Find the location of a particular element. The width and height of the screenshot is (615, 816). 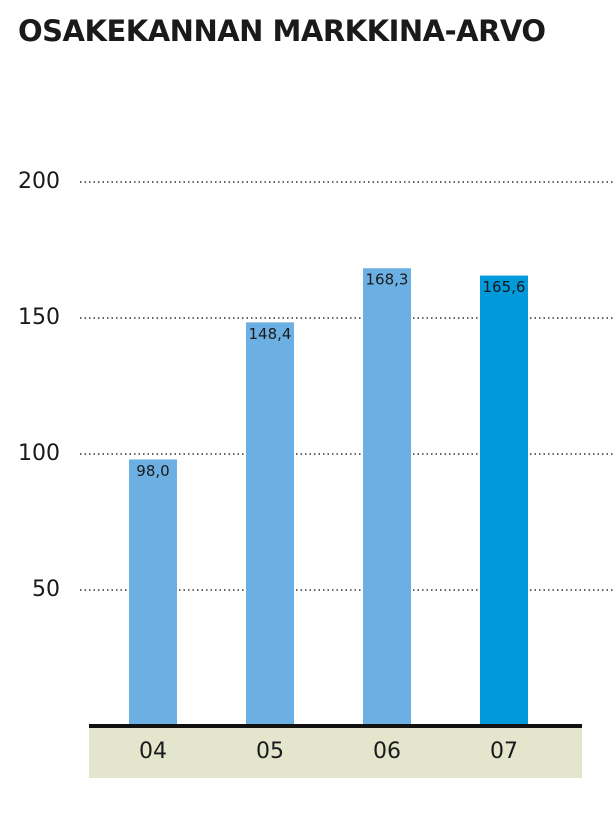

value-label: 165,6 is located at coordinates (504, 287).